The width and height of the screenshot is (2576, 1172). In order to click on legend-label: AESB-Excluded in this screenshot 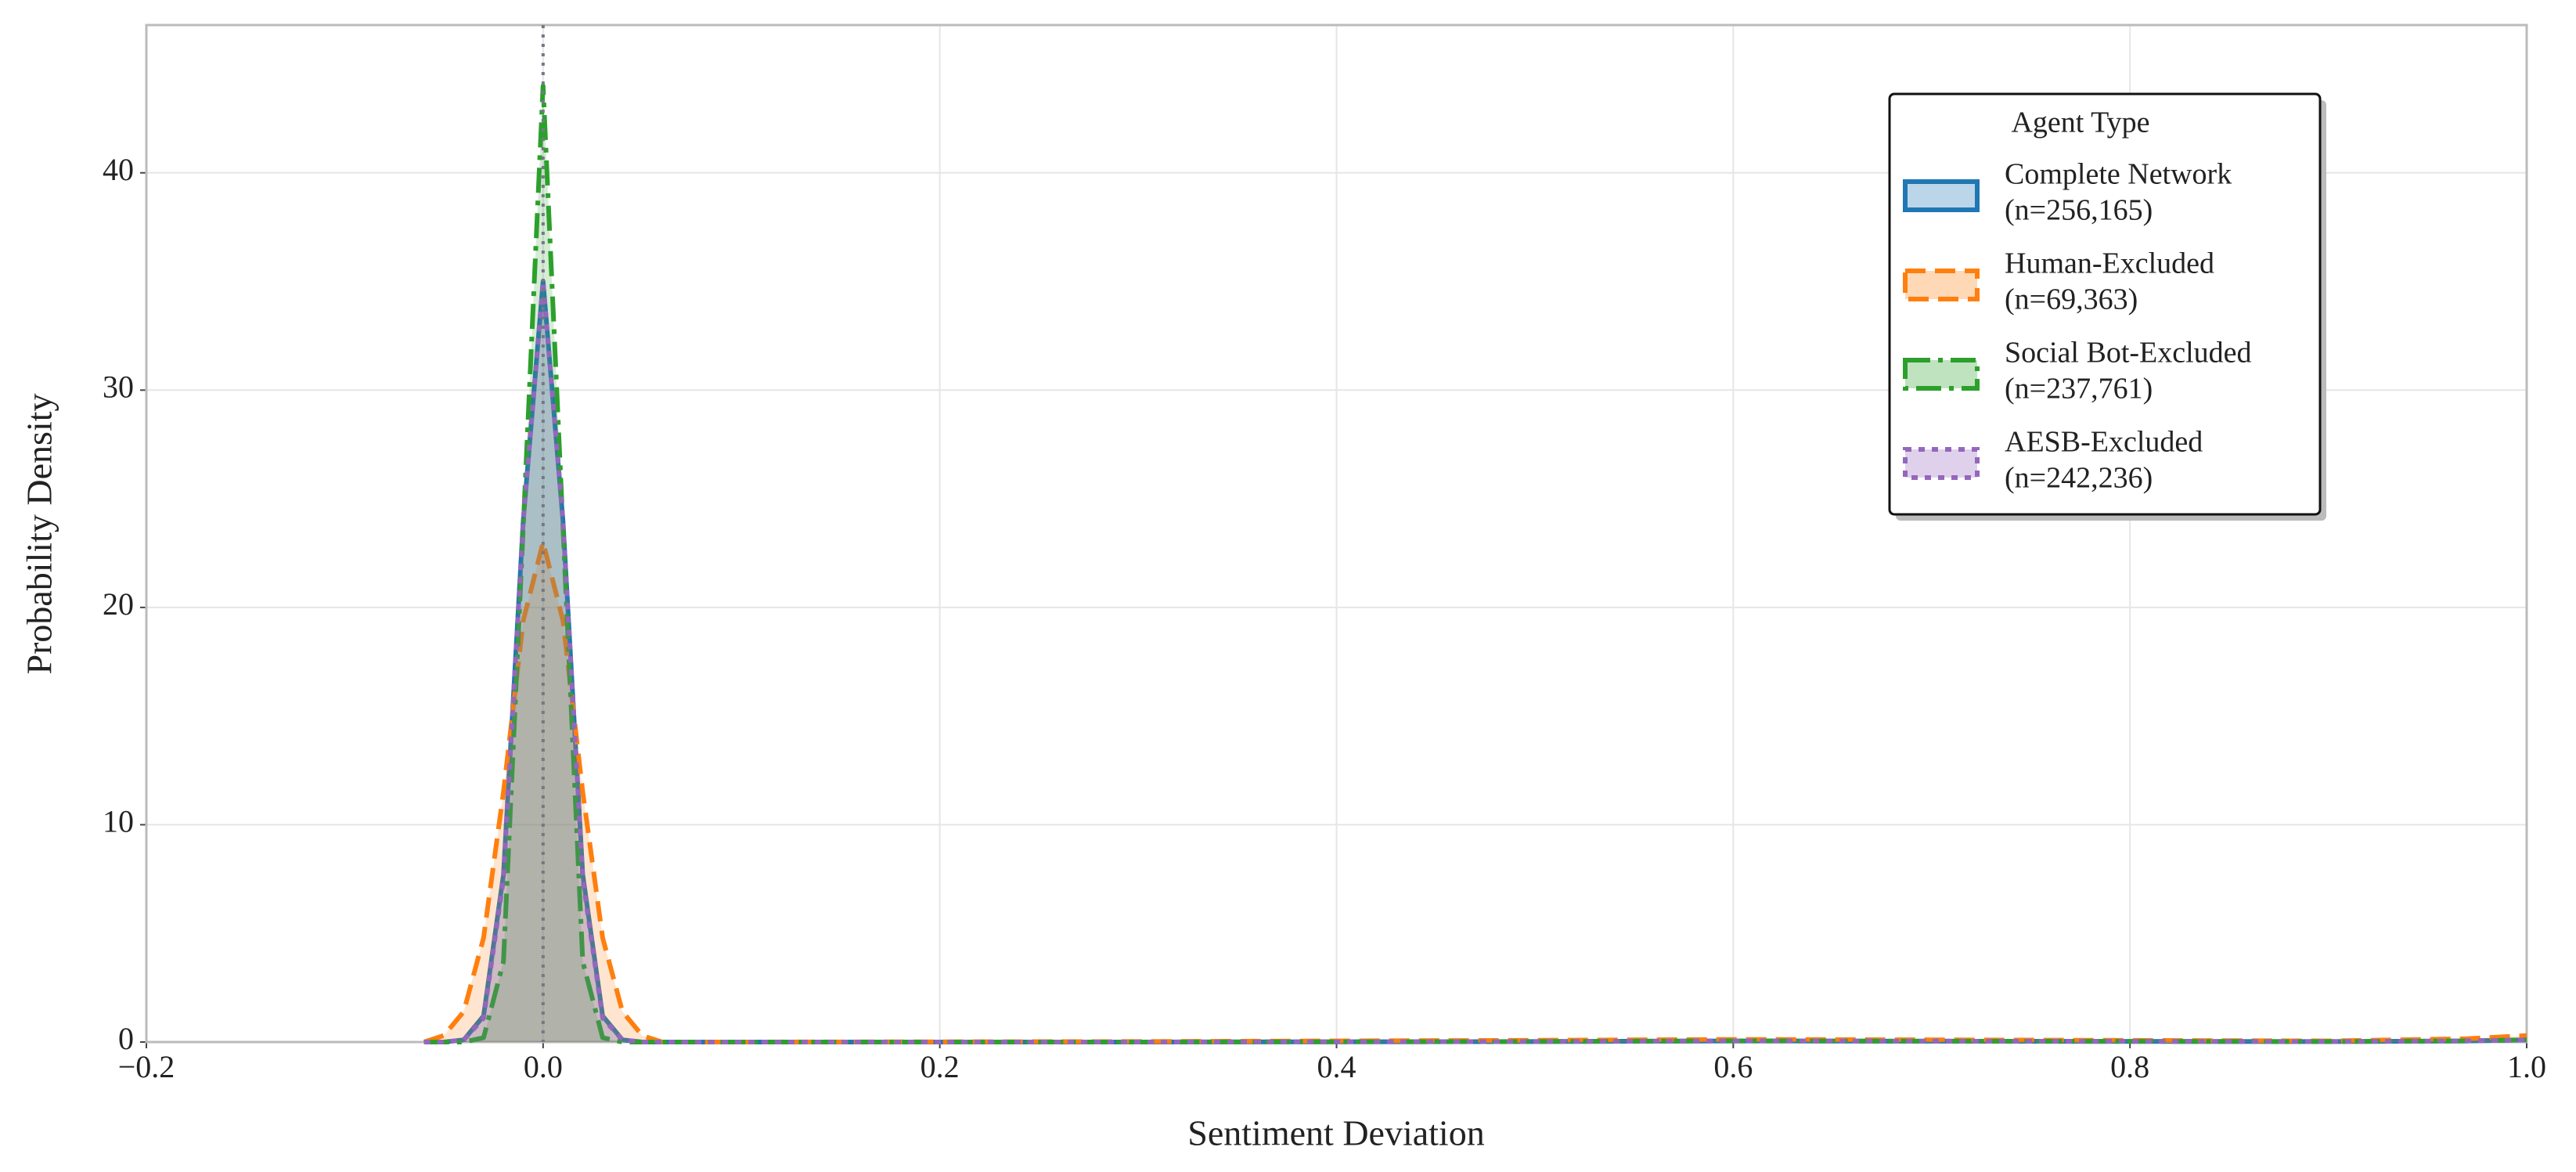, I will do `click(2104, 442)`.